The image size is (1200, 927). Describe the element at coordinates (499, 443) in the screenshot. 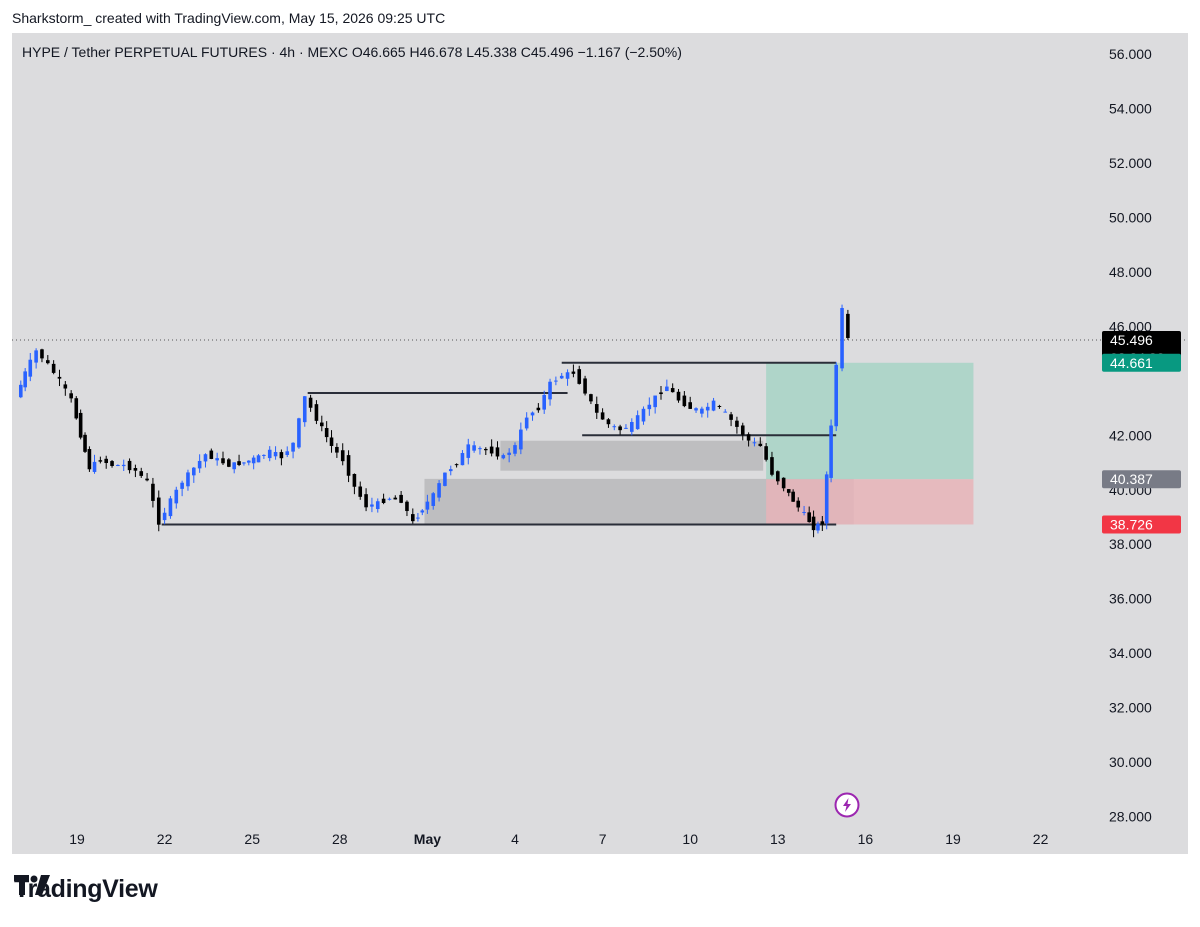

I see `levels-layer` at that location.